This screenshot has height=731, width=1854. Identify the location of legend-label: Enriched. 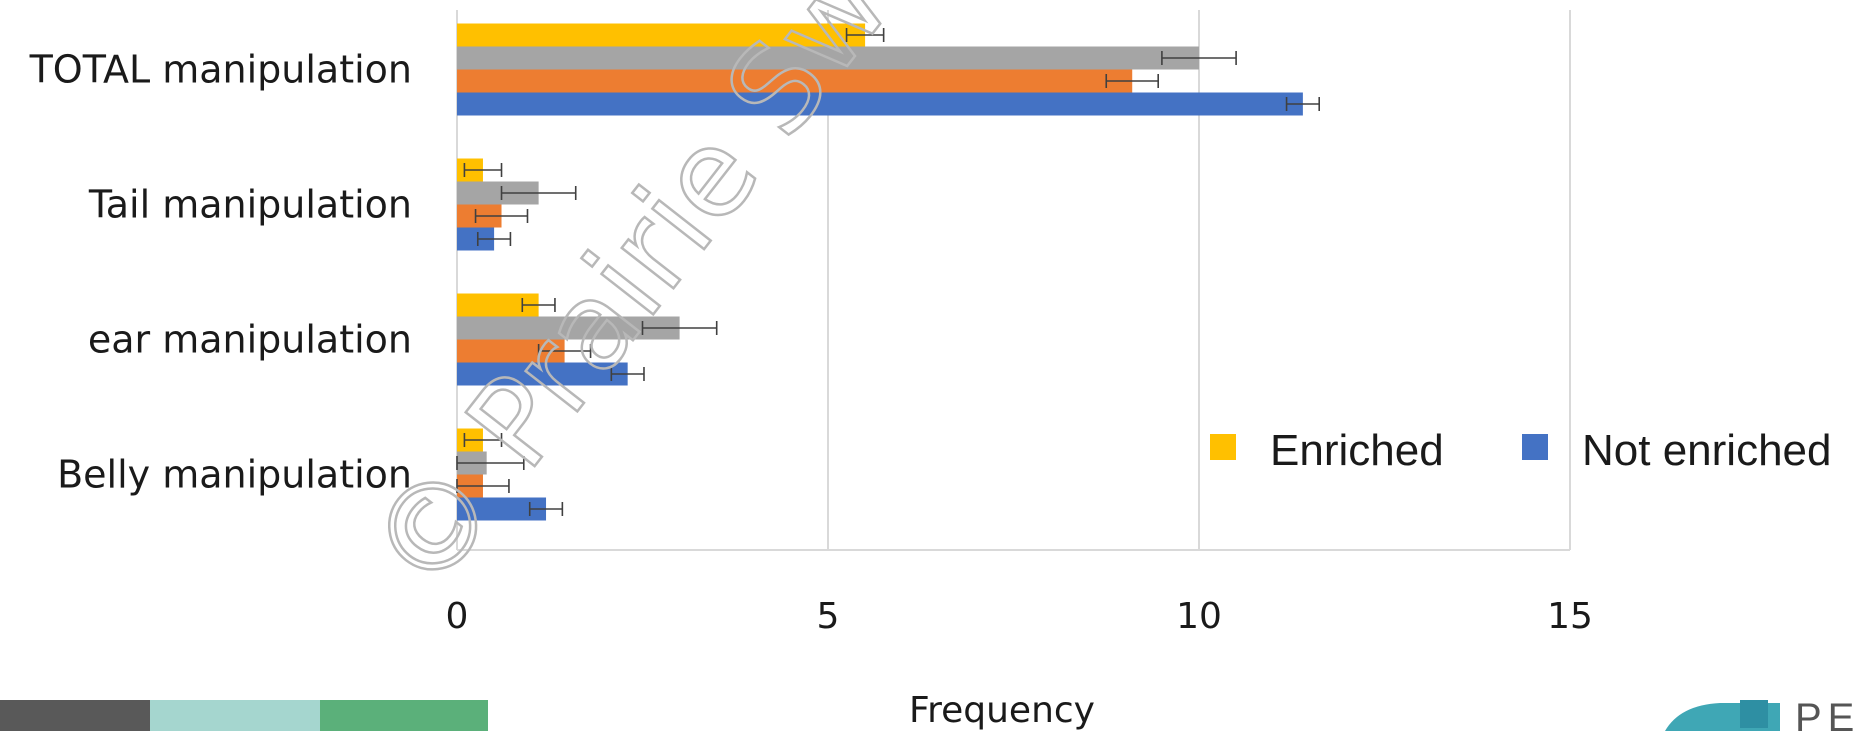
(1357, 450).